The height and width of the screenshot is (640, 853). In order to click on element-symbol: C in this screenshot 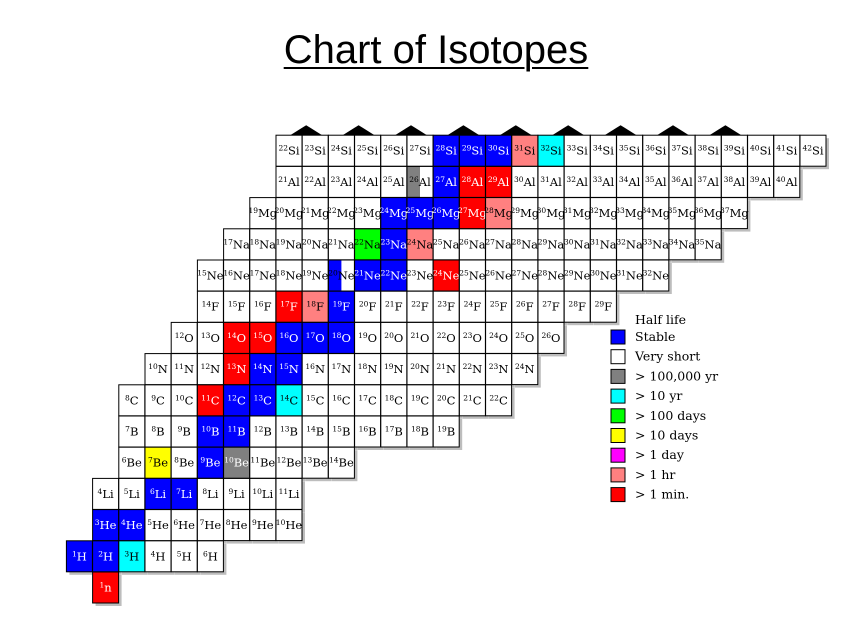, I will do `click(215, 400)`.